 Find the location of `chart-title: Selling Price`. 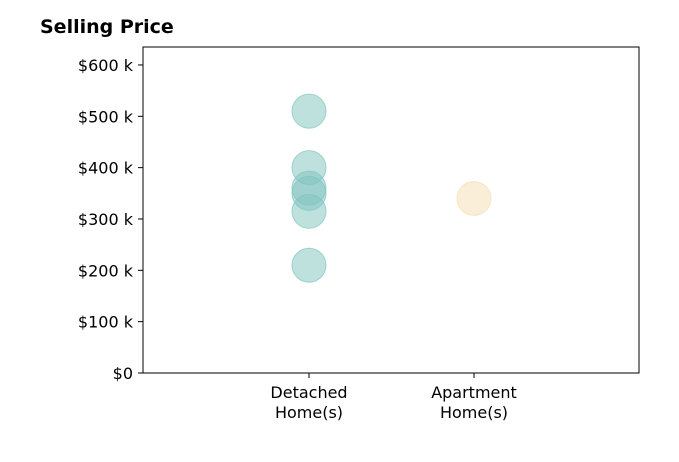

chart-title: Selling Price is located at coordinates (107, 27).